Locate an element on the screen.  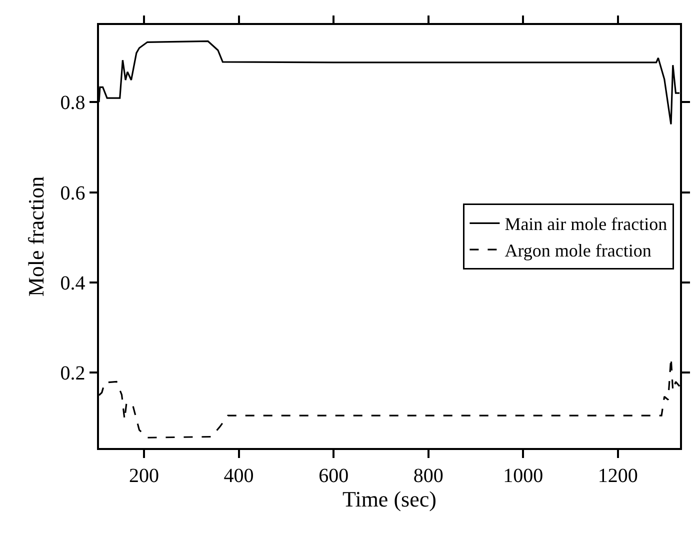
legend-label: Argon mole fraction is located at coordinates (578, 250).